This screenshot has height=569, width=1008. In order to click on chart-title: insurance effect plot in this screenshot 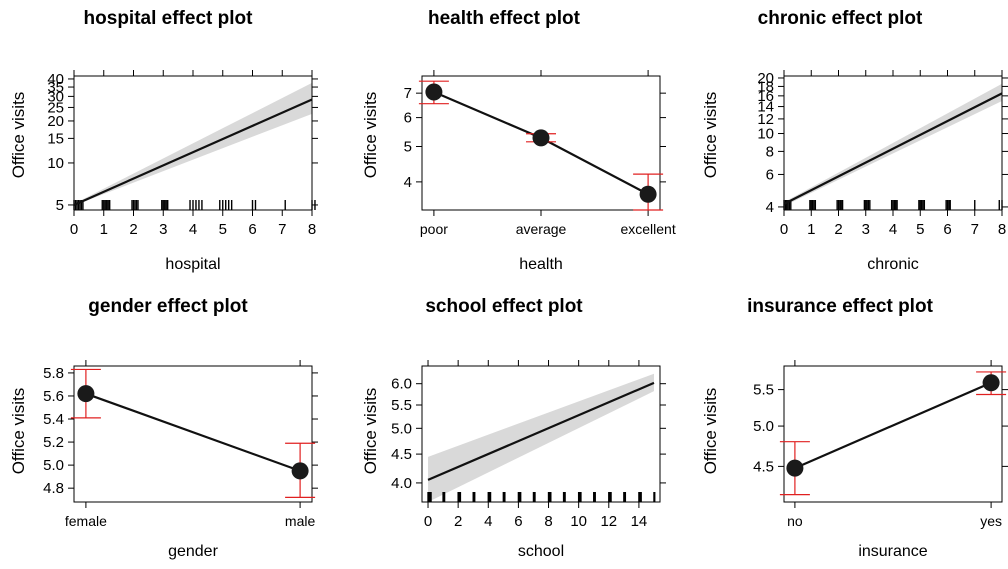, I will do `click(840, 306)`.